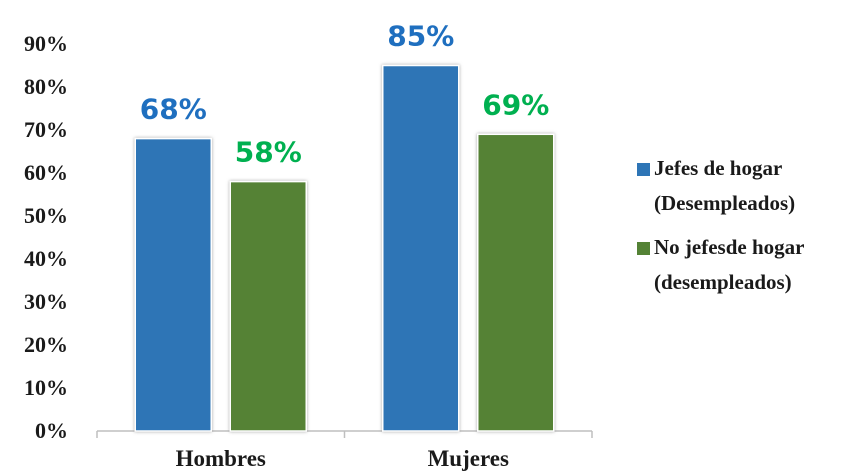 This screenshot has width=865, height=474. What do you see at coordinates (46, 43) in the screenshot?
I see `y-tick-label: 90%` at bounding box center [46, 43].